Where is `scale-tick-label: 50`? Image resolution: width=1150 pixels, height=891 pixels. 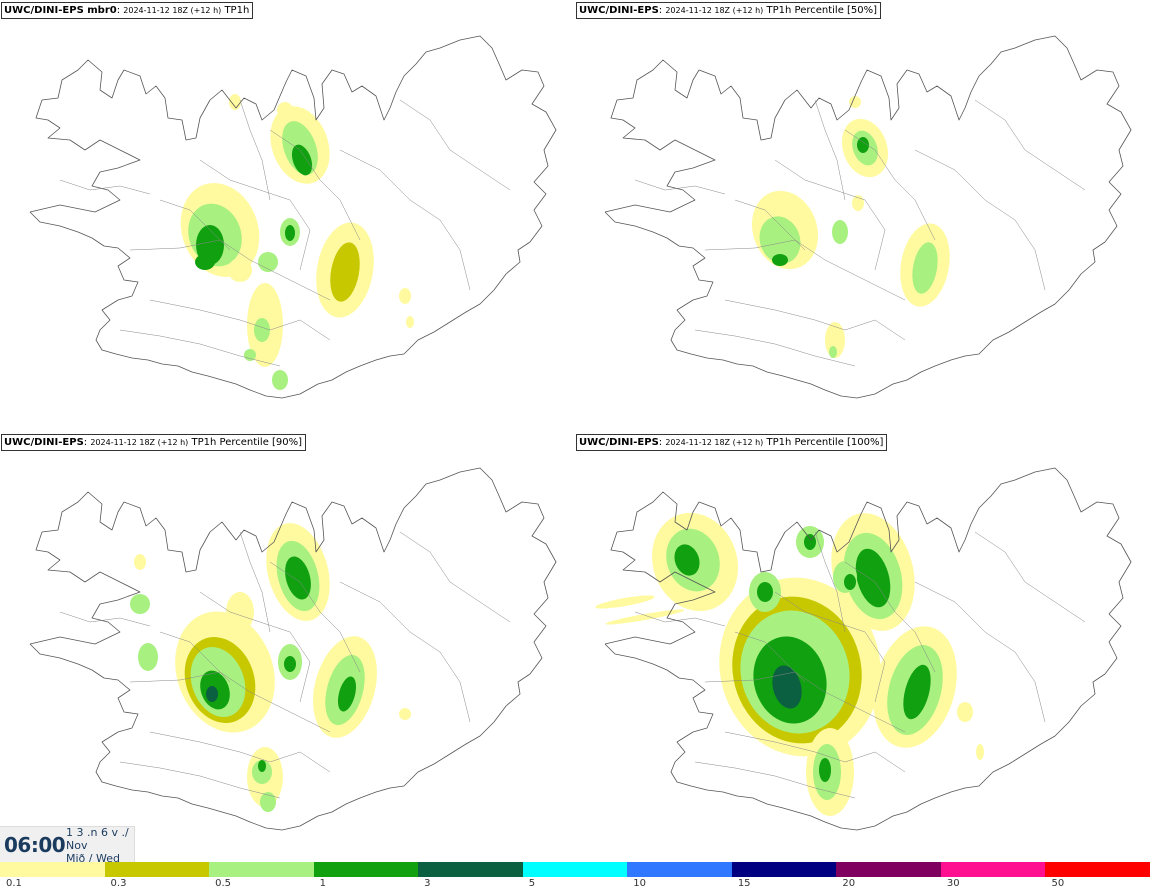
scale-tick-label: 50 is located at coordinates (1058, 883).